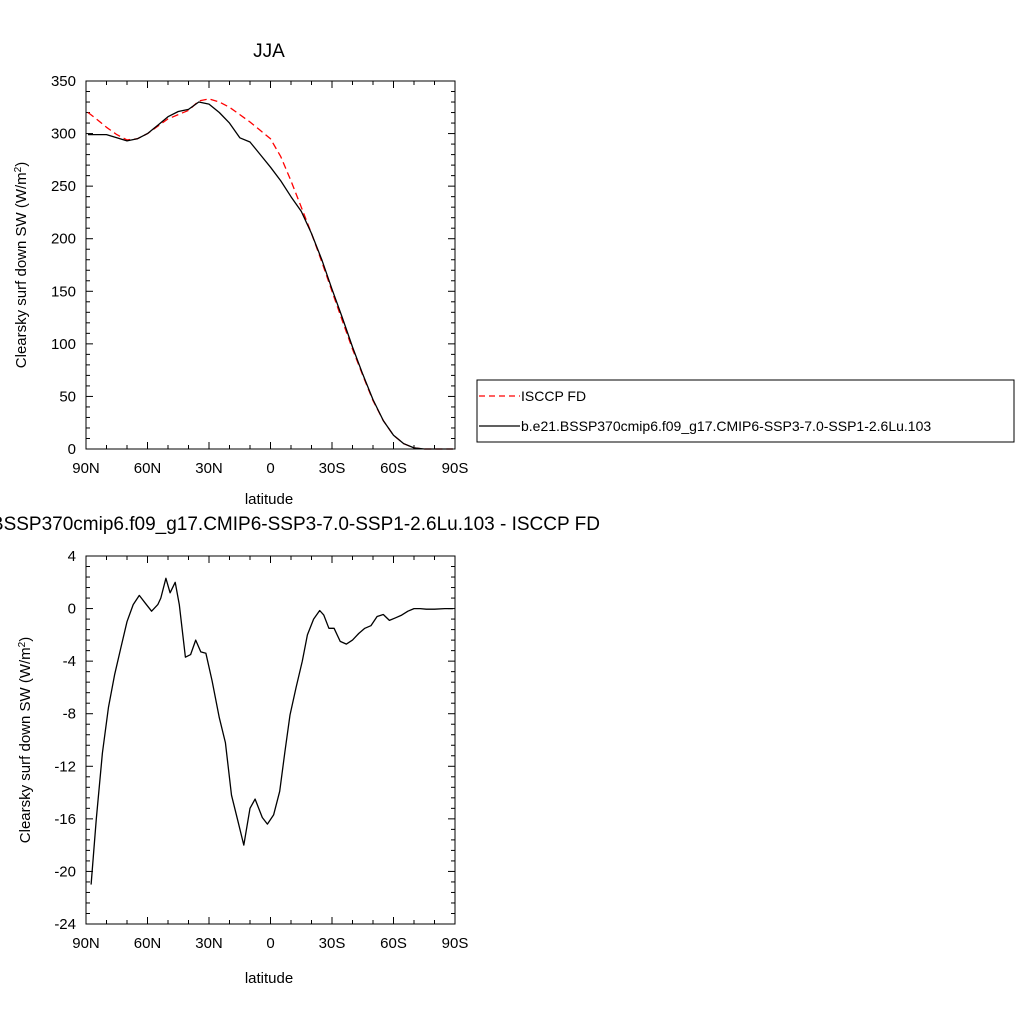 The height and width of the screenshot is (1024, 1024). What do you see at coordinates (25, 745) in the screenshot?
I see `bottom-ylabel-main: Clearsky surf down SW (W/m` at bounding box center [25, 745].